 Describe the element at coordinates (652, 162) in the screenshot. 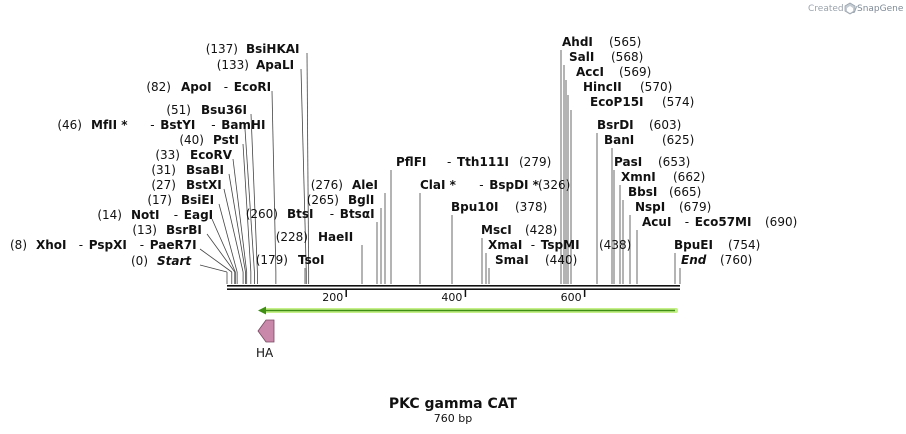

I see `site-pasi: PasI (653)` at that location.